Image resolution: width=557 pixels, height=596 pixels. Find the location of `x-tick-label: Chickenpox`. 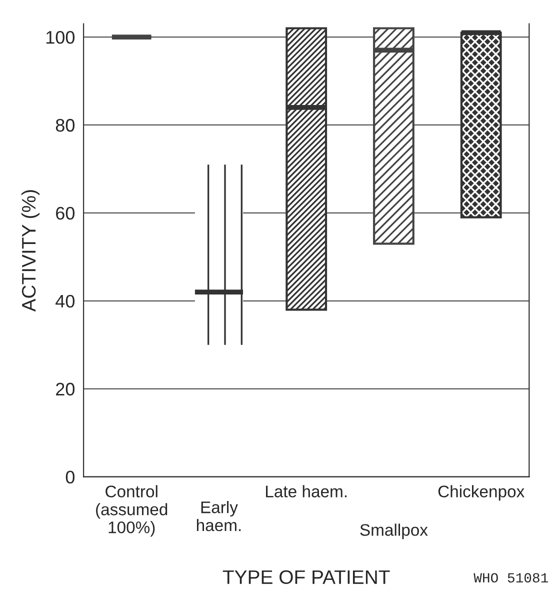

x-tick-label: Chickenpox is located at coordinates (481, 493).